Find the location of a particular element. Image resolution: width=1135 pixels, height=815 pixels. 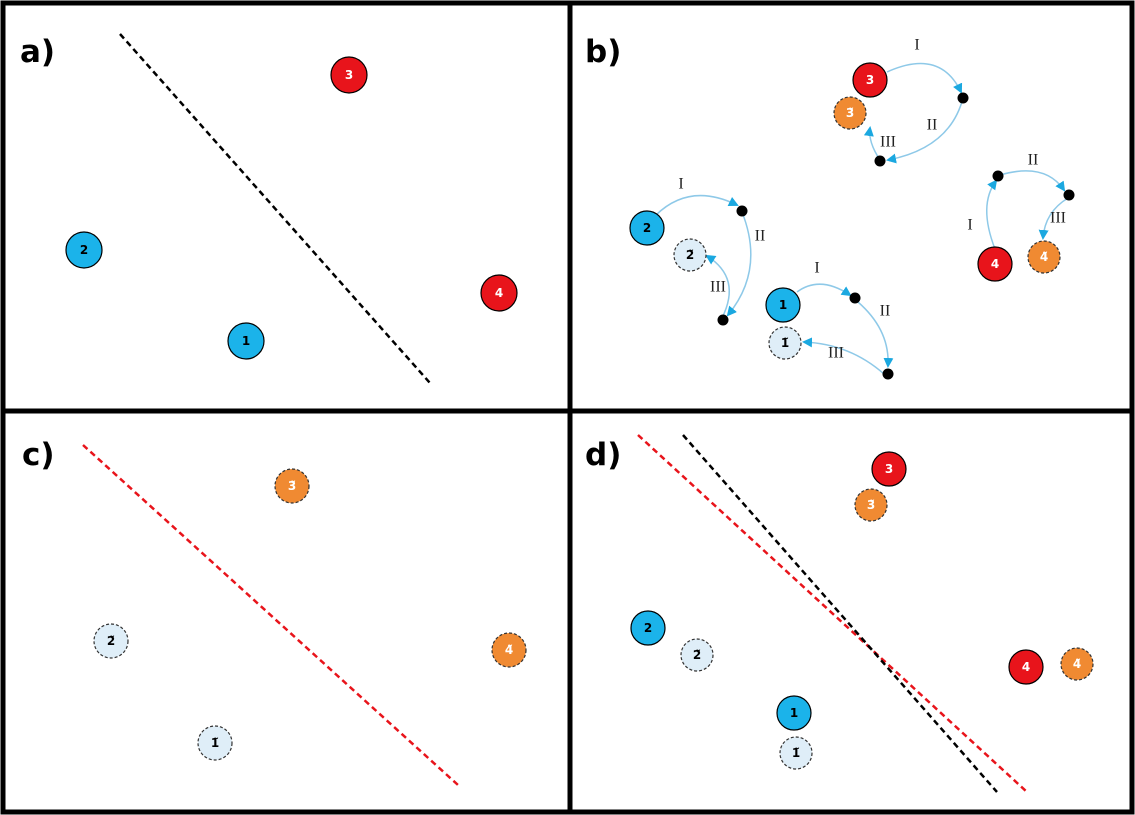

panel-label-b: b) is located at coordinates (603, 52).